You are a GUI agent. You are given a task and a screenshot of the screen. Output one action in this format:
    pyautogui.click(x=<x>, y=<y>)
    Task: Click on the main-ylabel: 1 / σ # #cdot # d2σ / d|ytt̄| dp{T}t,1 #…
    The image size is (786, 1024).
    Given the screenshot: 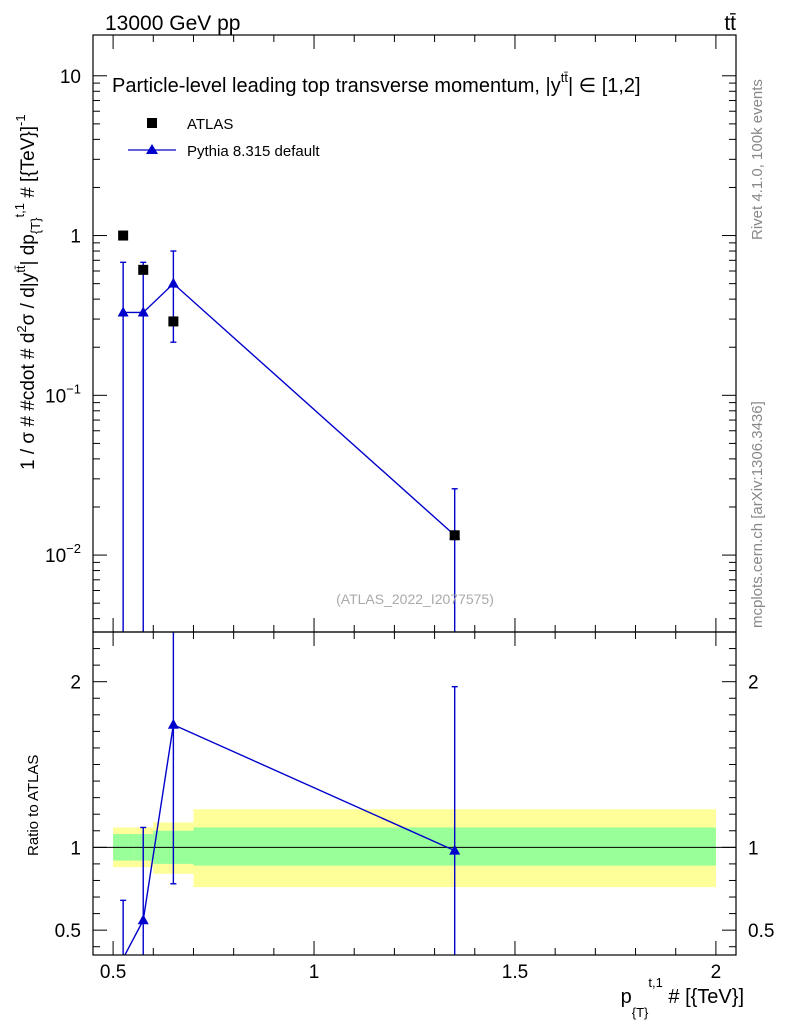 What is the action you would take?
    pyautogui.click(x=27, y=292)
    